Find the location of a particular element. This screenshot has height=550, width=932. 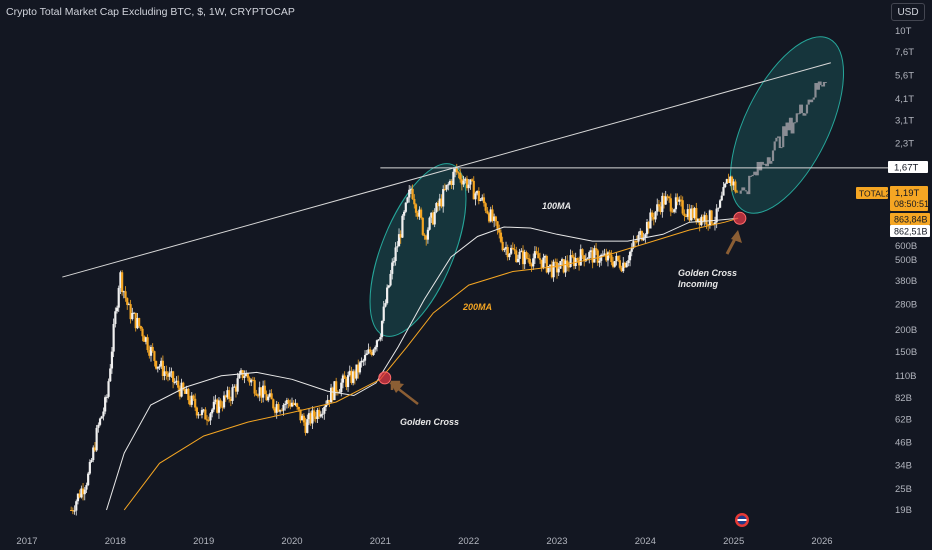

ma200-label: 200MA is located at coordinates (477, 307).